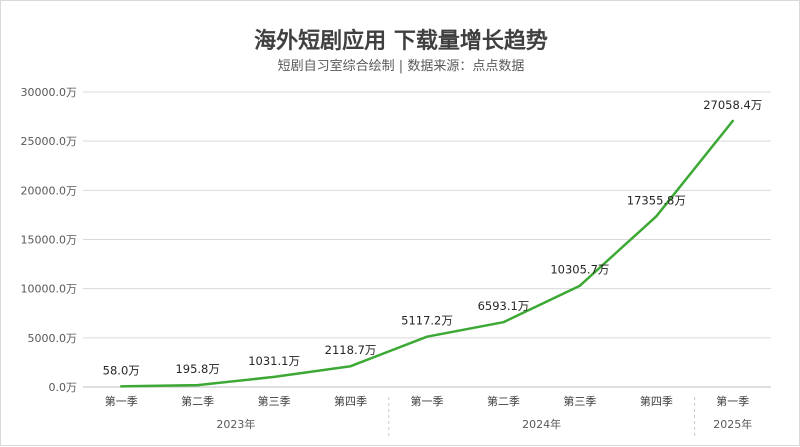 The height and width of the screenshot is (447, 800). Describe the element at coordinates (49, 289) in the screenshot. I see `y-tick-label: 10000.0万` at that location.